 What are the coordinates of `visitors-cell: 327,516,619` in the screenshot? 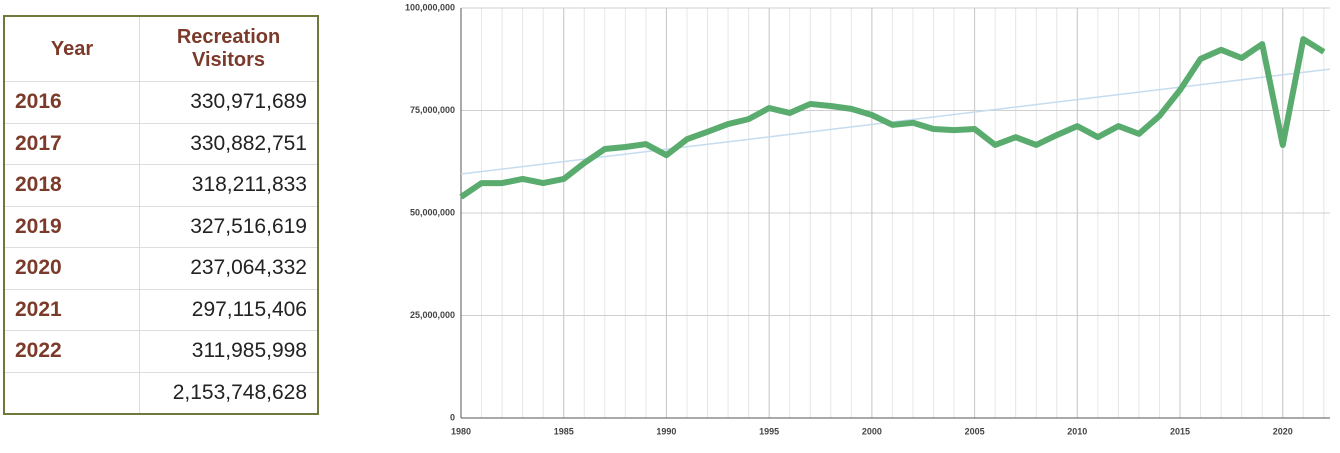 It's located at (229, 226).